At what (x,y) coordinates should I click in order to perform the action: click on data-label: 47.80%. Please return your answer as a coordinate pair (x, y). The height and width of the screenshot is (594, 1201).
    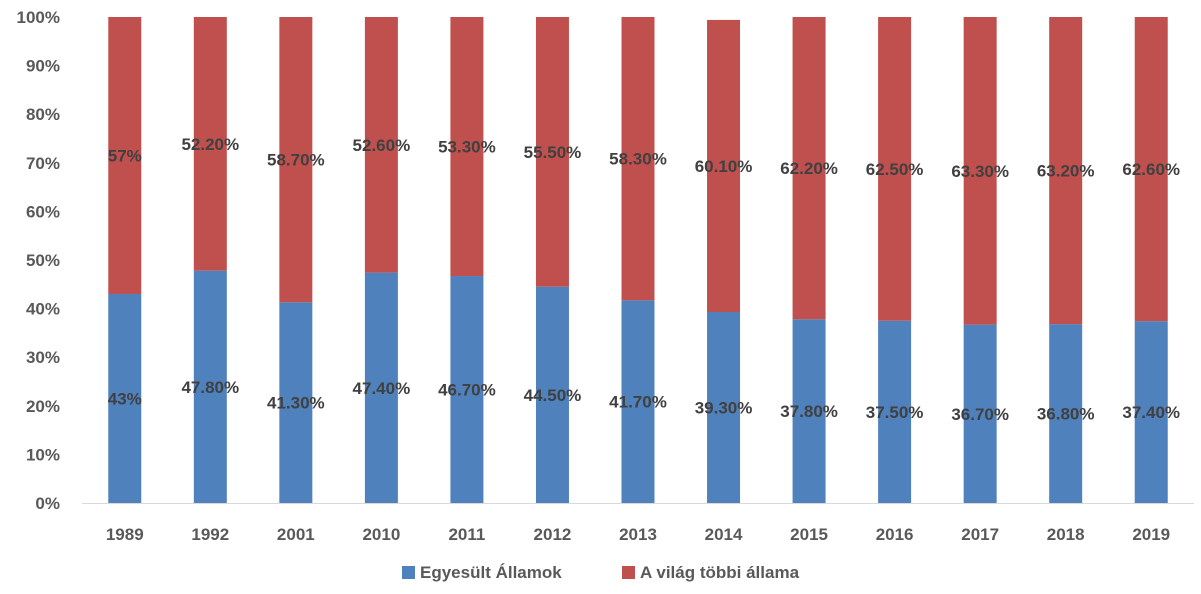
    Looking at the image, I should click on (210, 387).